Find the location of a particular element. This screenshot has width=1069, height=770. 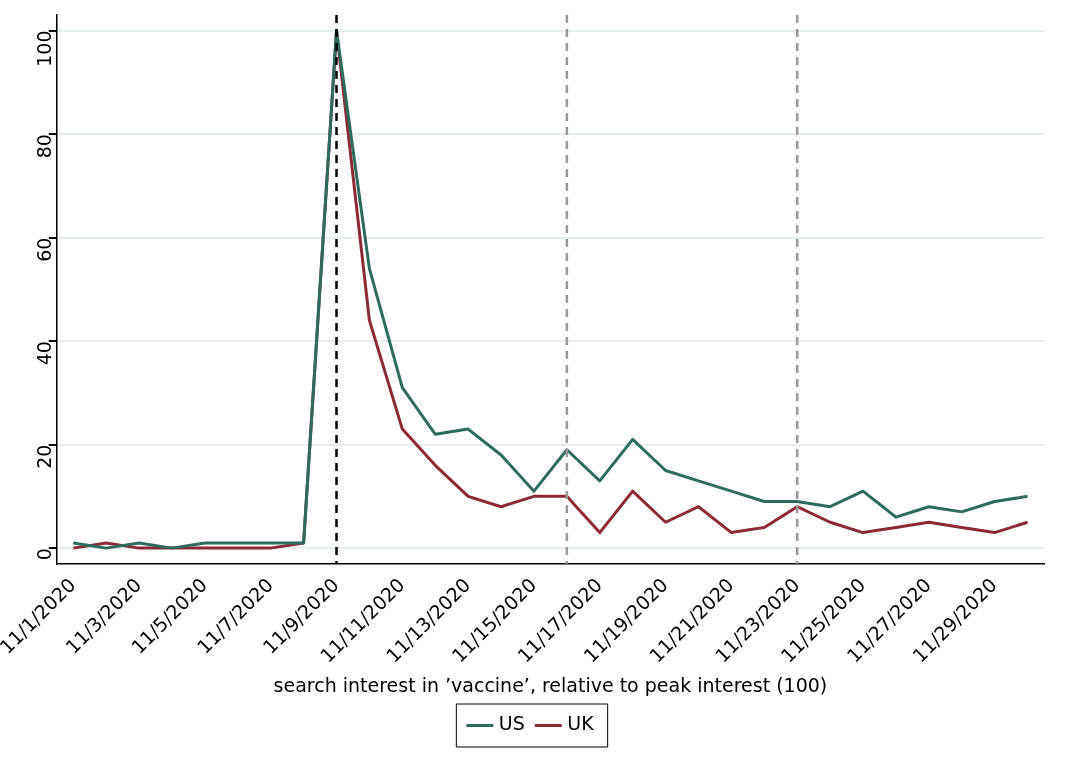

legend-label: US is located at coordinates (511, 723).